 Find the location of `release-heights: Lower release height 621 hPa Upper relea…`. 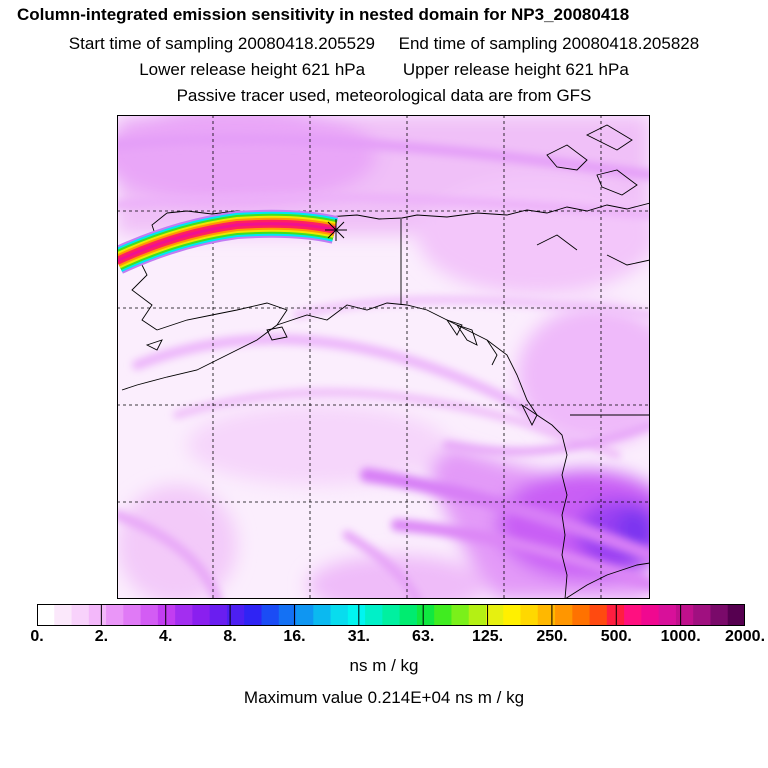

release-heights: Lower release height 621 hPa Upper relea… is located at coordinates (384, 70).